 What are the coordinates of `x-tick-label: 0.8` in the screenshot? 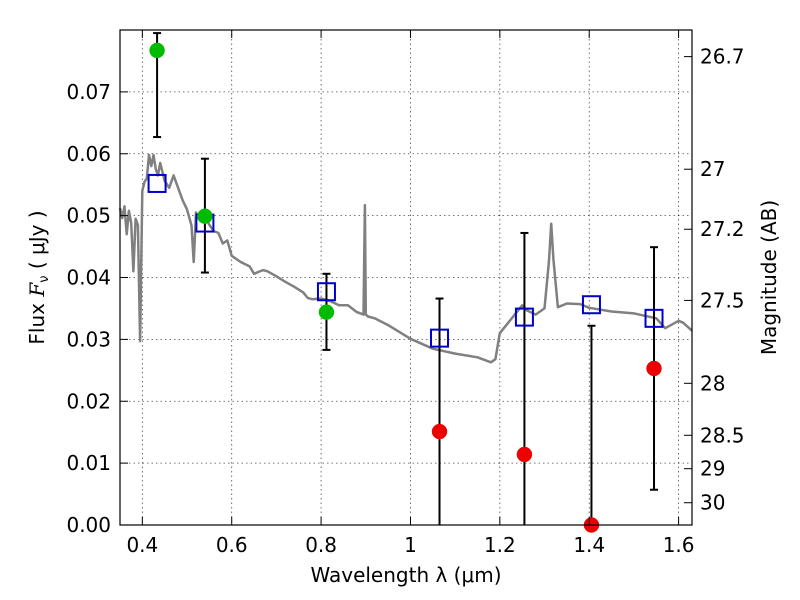 It's located at (321, 545).